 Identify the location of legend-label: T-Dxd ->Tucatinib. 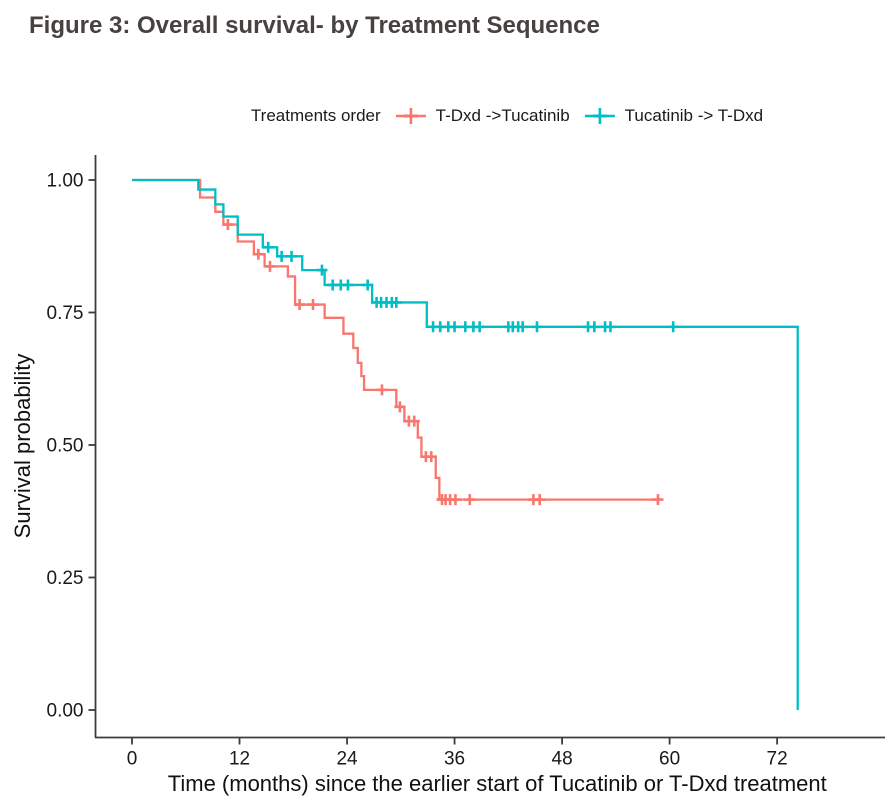
(502, 115).